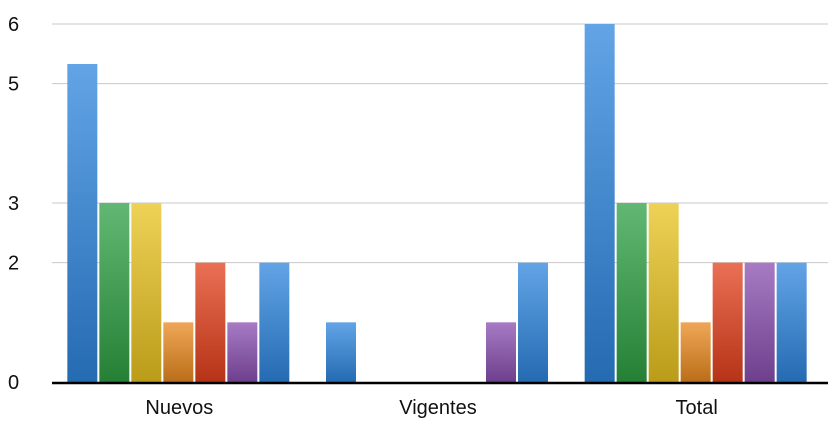 The height and width of the screenshot is (423, 830). What do you see at coordinates (13, 25) in the screenshot?
I see `y-tick-label: 6` at bounding box center [13, 25].